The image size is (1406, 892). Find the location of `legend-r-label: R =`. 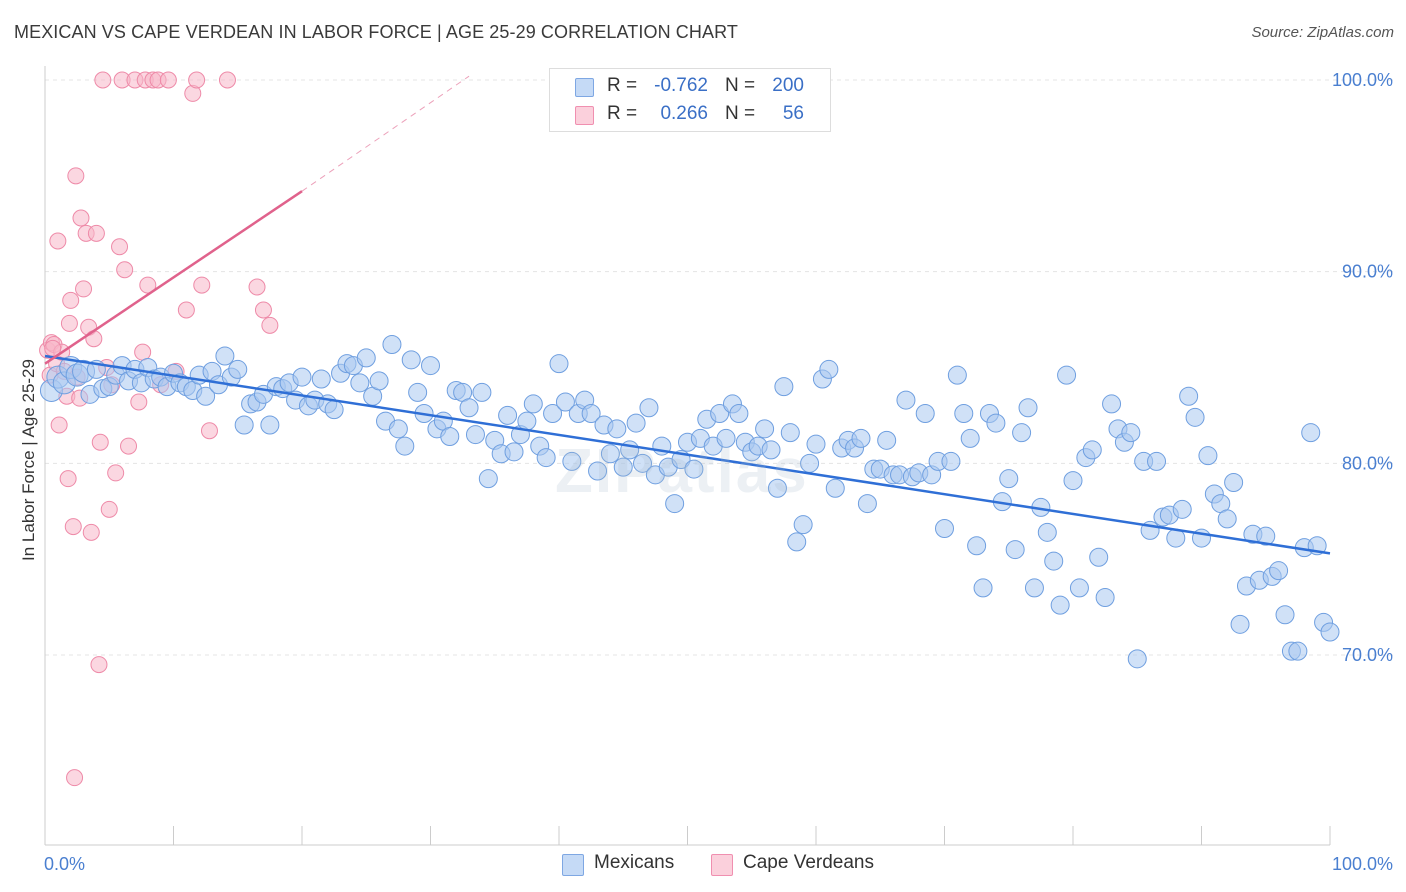

legend-r-label: R = is located at coordinates (622, 85).